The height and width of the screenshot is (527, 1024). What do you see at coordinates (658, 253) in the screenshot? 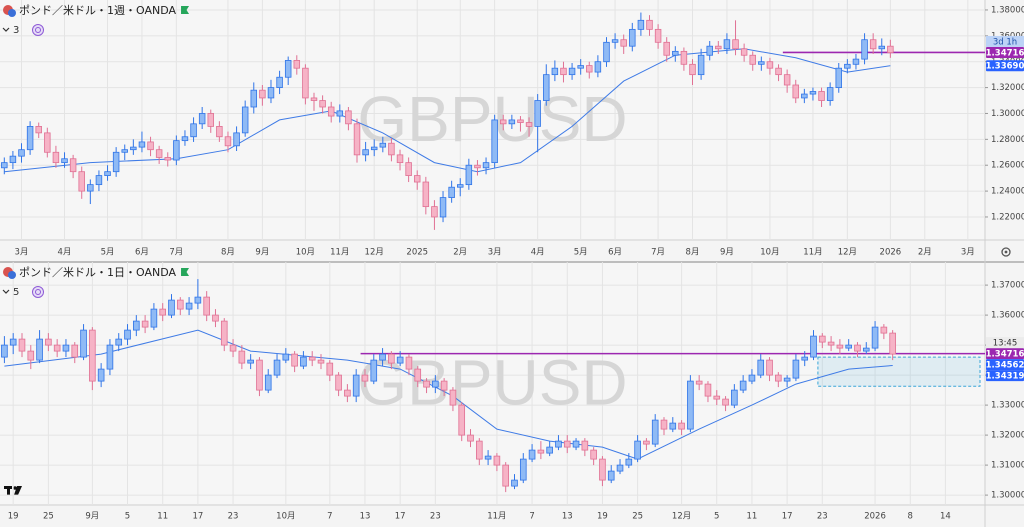
I see `x-tick-label: 7月` at bounding box center [658, 253].